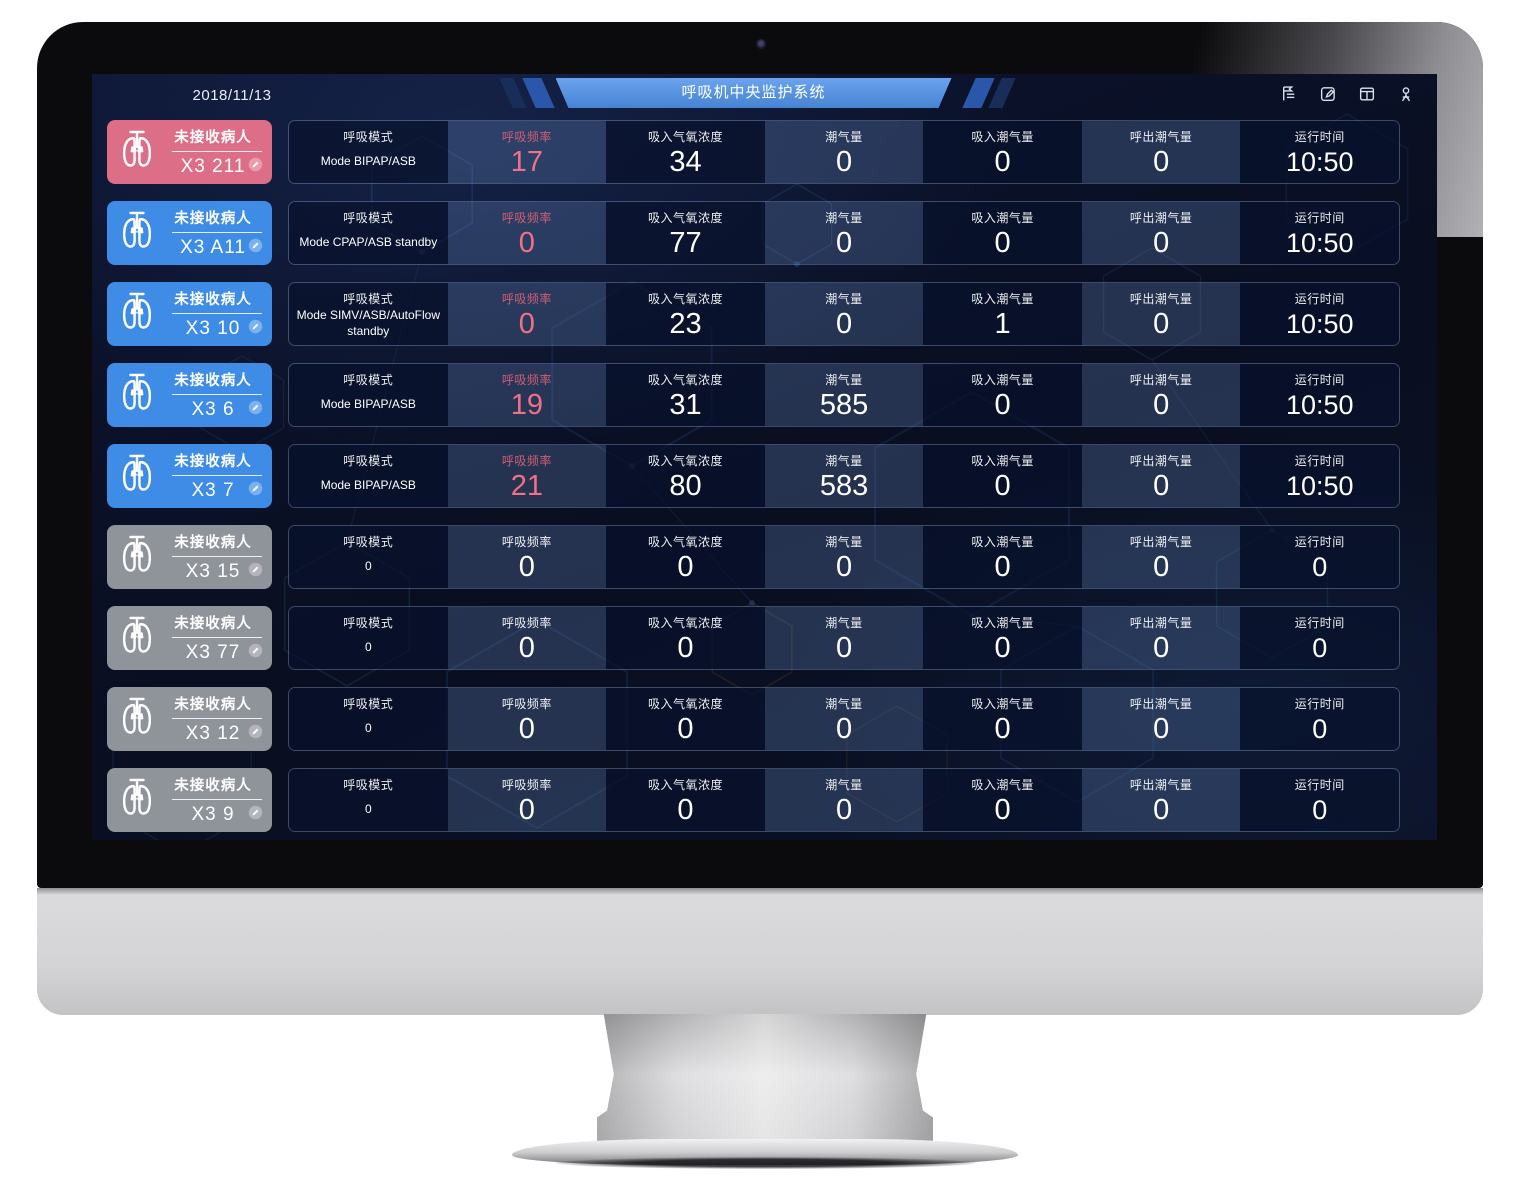  I want to click on patient-card: 未接收病人 X3 A11, so click(189, 233).